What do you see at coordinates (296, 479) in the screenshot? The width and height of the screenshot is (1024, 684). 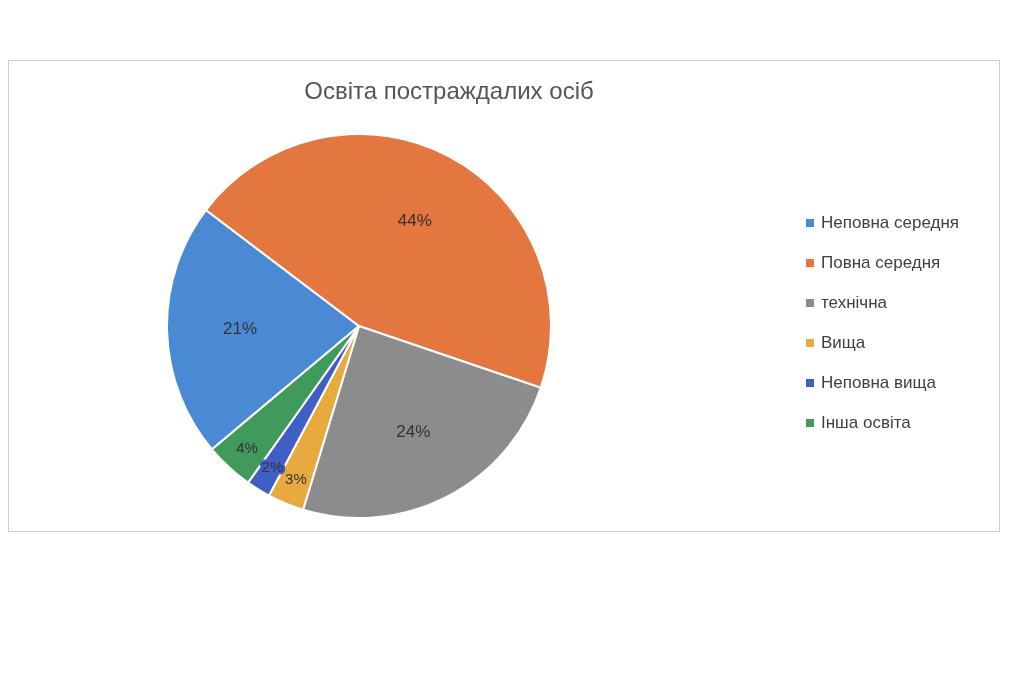 I see `data-label: 3%` at bounding box center [296, 479].